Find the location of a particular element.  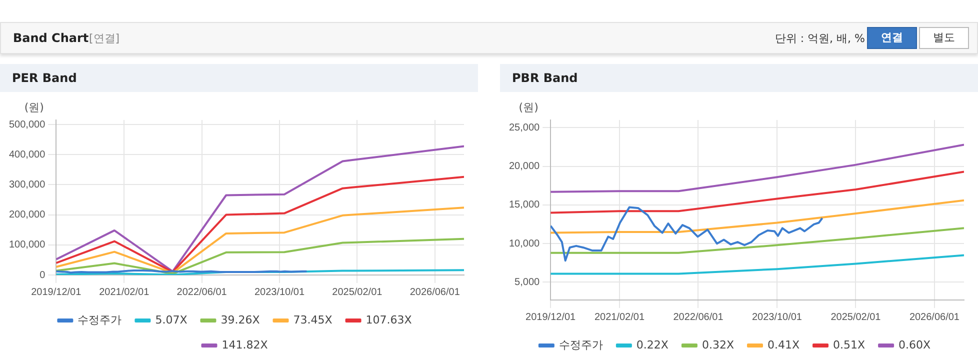

legend-label: 39.26X is located at coordinates (240, 319).